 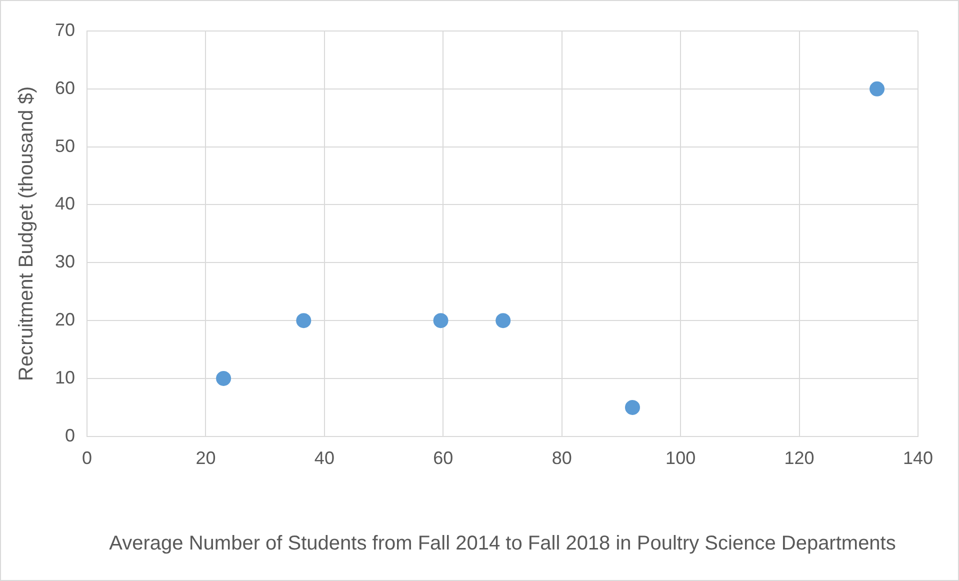 What do you see at coordinates (799, 458) in the screenshot?
I see `x-tick-label: 120` at bounding box center [799, 458].